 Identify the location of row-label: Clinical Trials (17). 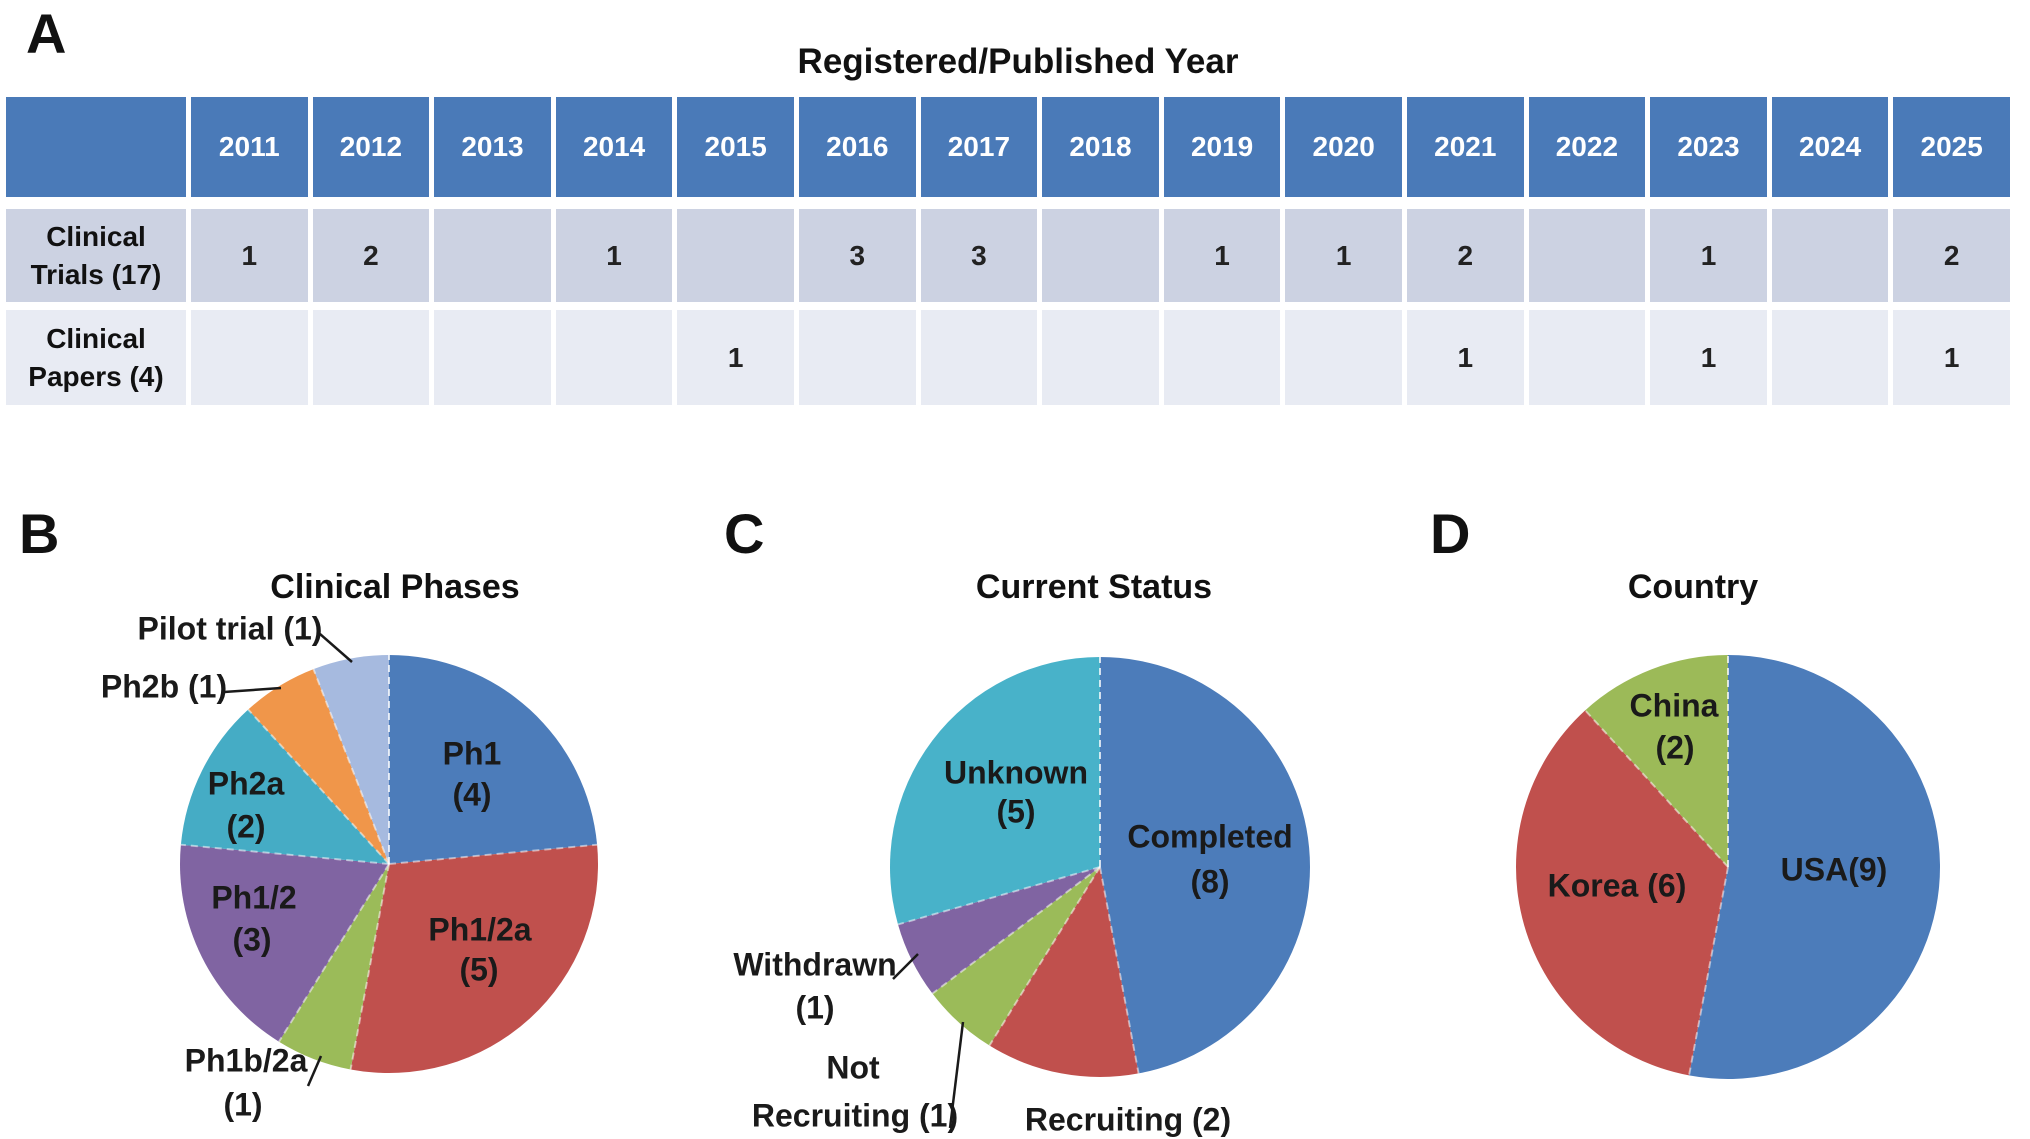
(96, 255).